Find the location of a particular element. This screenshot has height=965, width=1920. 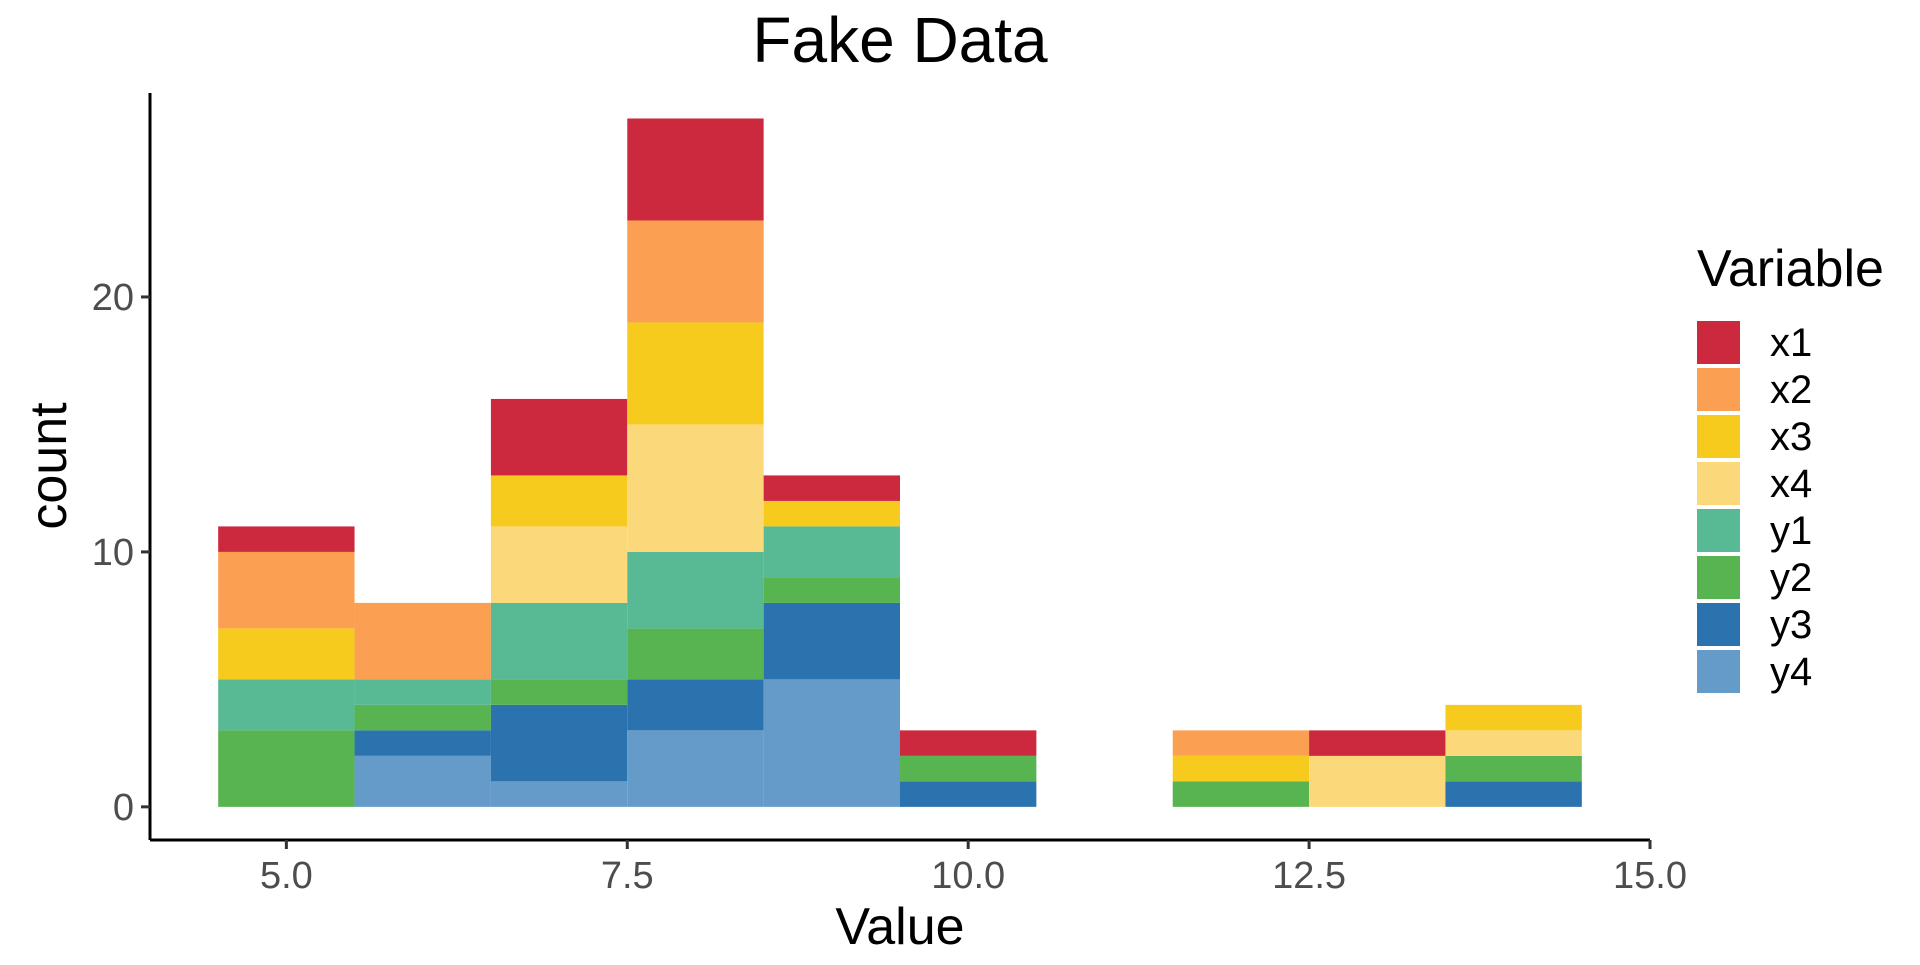

x-tick-label: 5.0 is located at coordinates (286, 876).